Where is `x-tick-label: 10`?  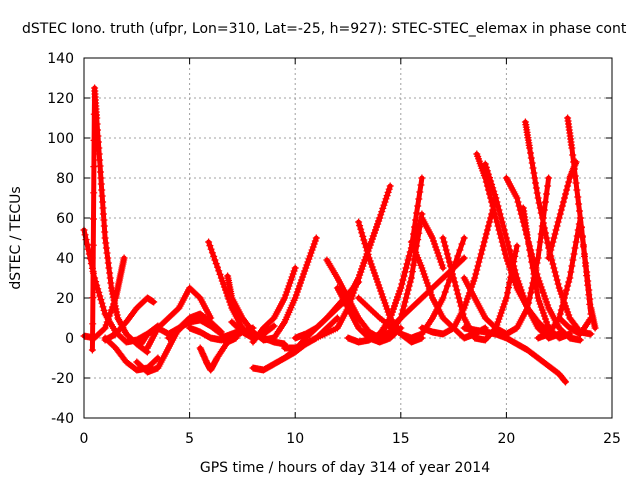
x-tick-label: 10 is located at coordinates (295, 439).